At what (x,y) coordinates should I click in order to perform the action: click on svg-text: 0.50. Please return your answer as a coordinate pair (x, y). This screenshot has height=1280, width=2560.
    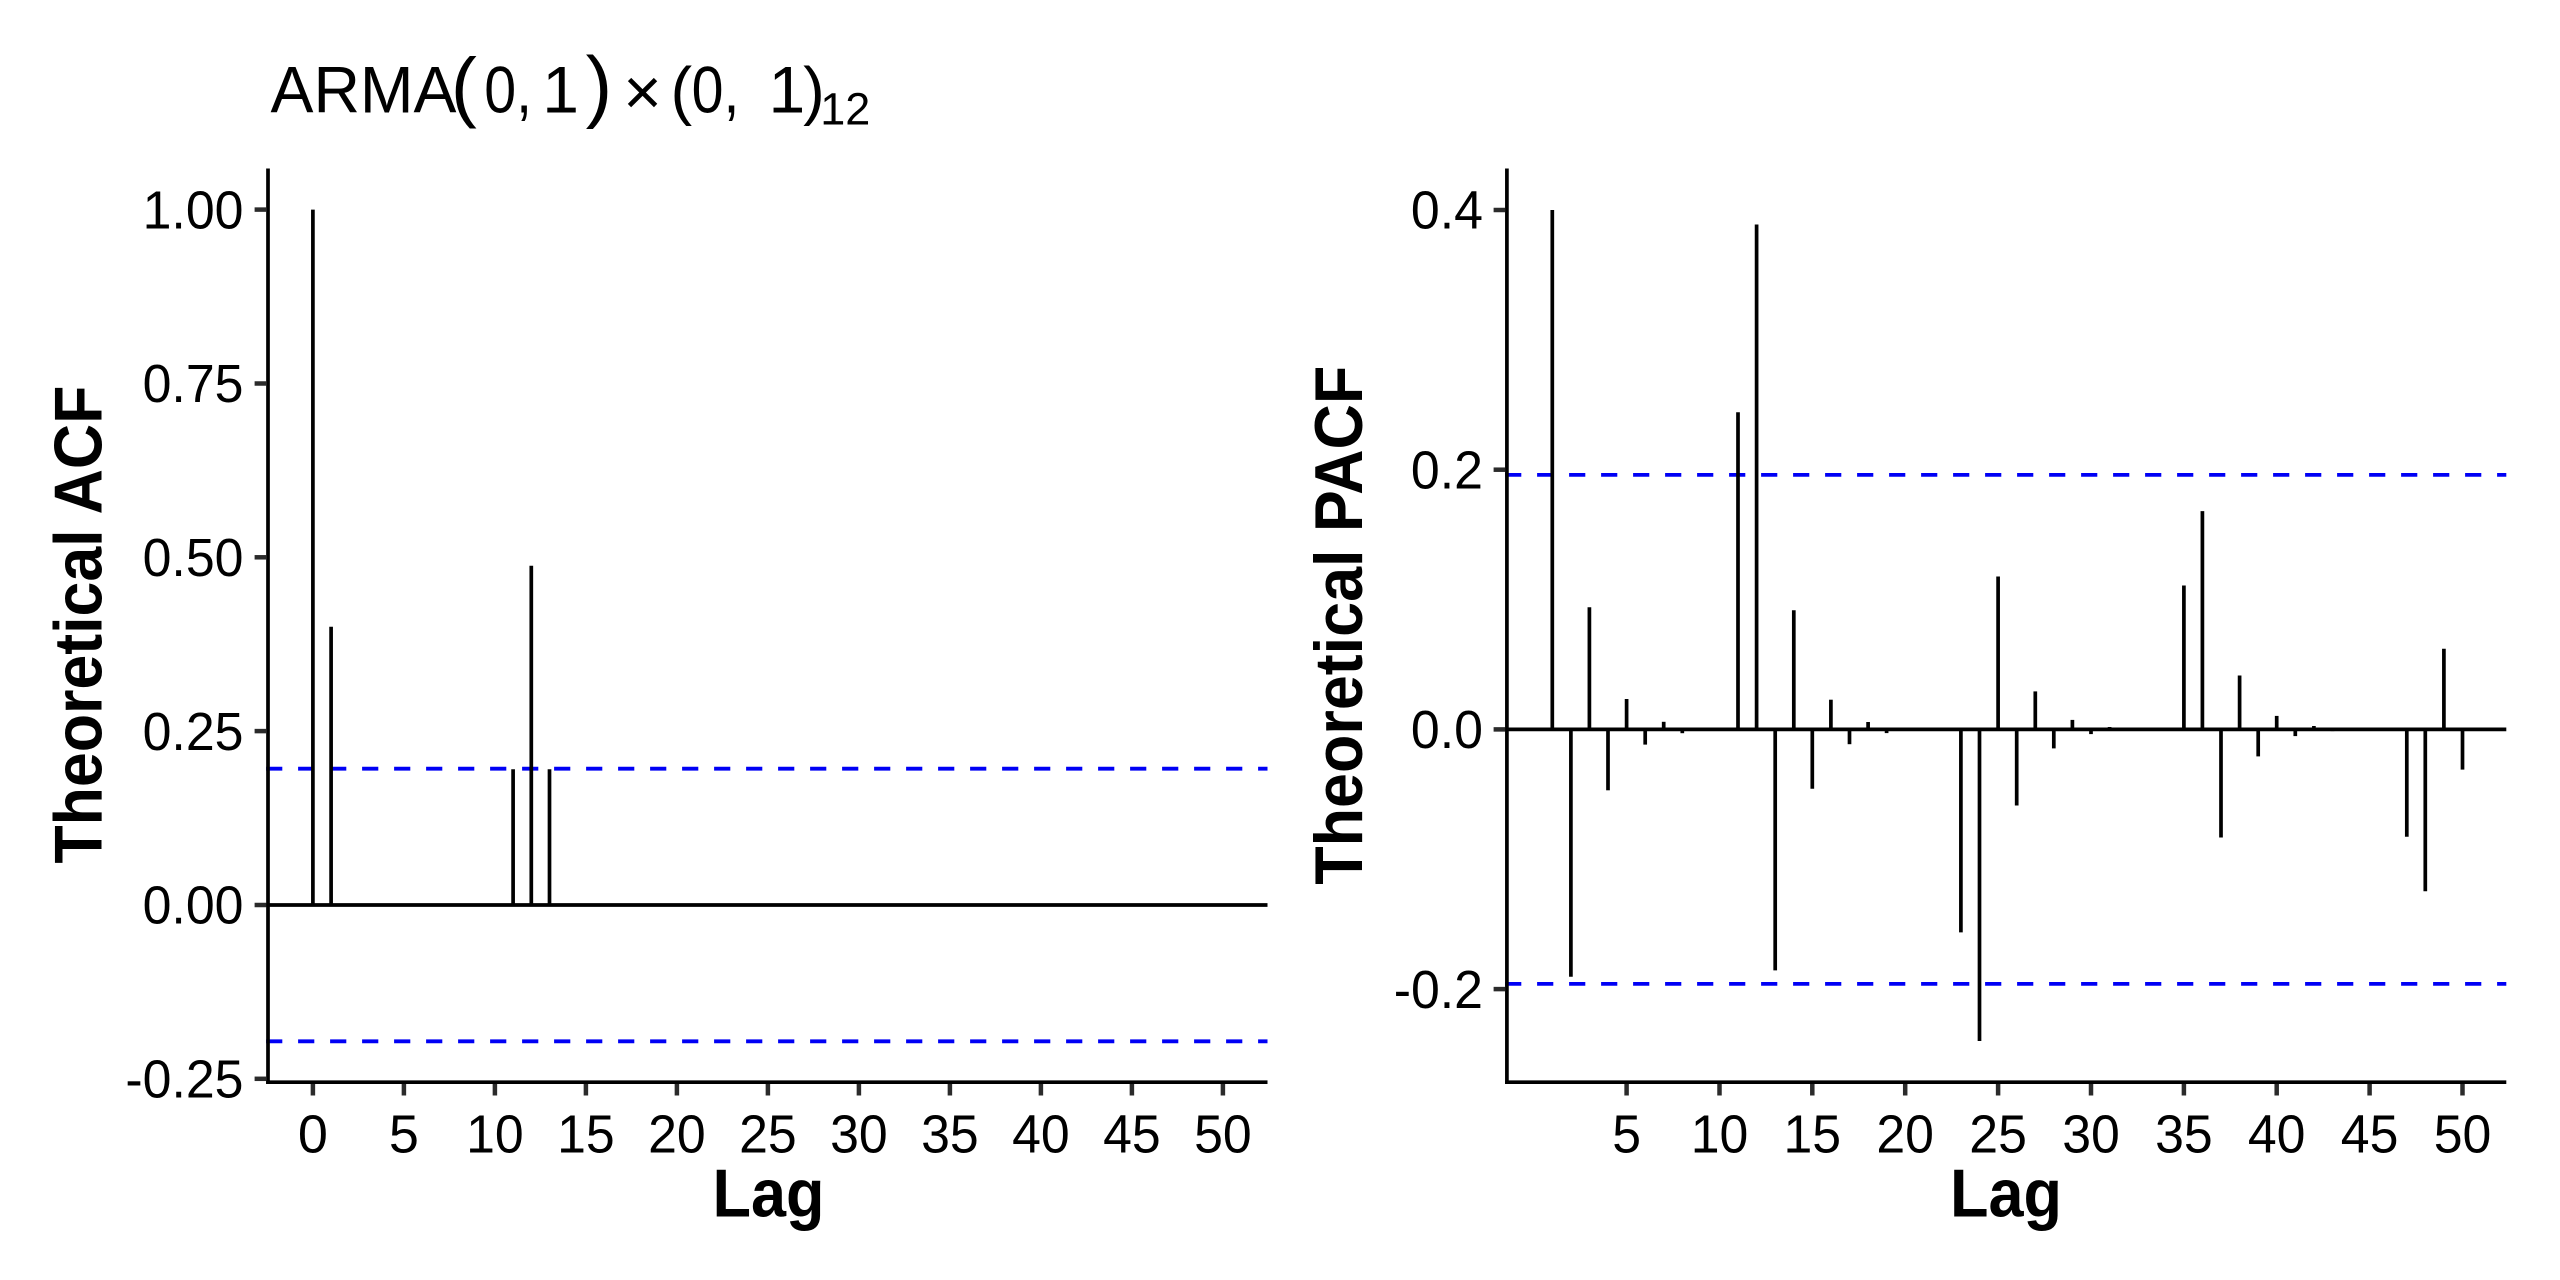
    Looking at the image, I should click on (193, 558).